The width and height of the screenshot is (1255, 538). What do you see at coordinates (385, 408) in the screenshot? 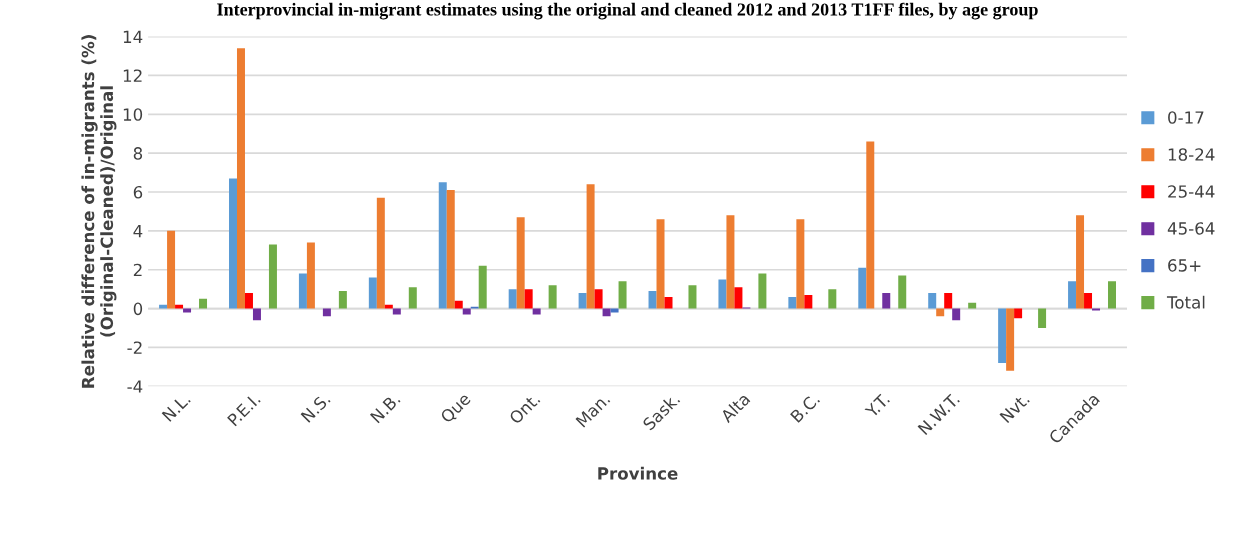
I see `x-tick-label: N.B.` at bounding box center [385, 408].